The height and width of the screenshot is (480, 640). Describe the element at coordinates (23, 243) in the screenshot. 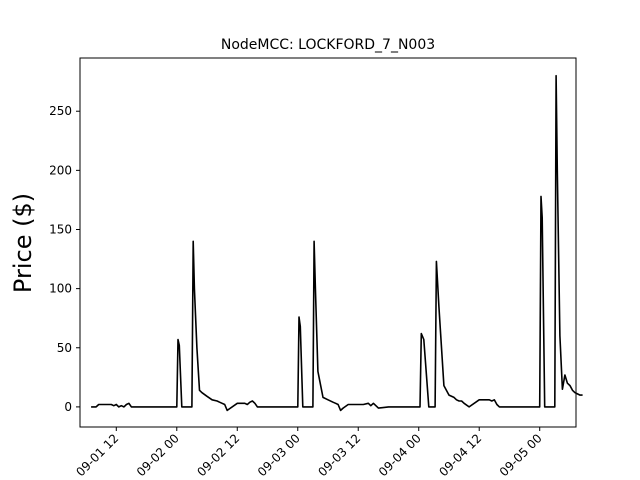

I see `y-axis-label: Price ($)` at that location.